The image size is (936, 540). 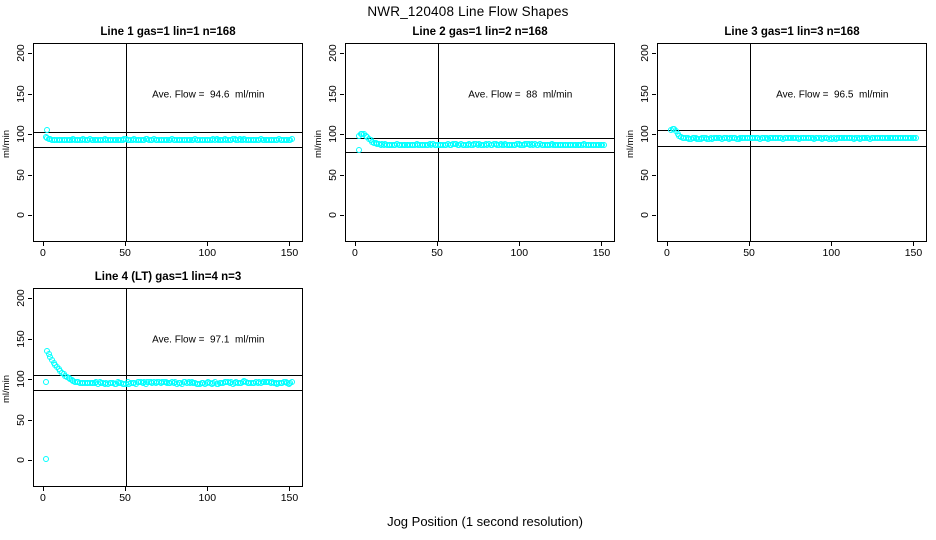 I want to click on plot-area: Ave. Flow = 94.6 ml/min, so click(x=168, y=142).